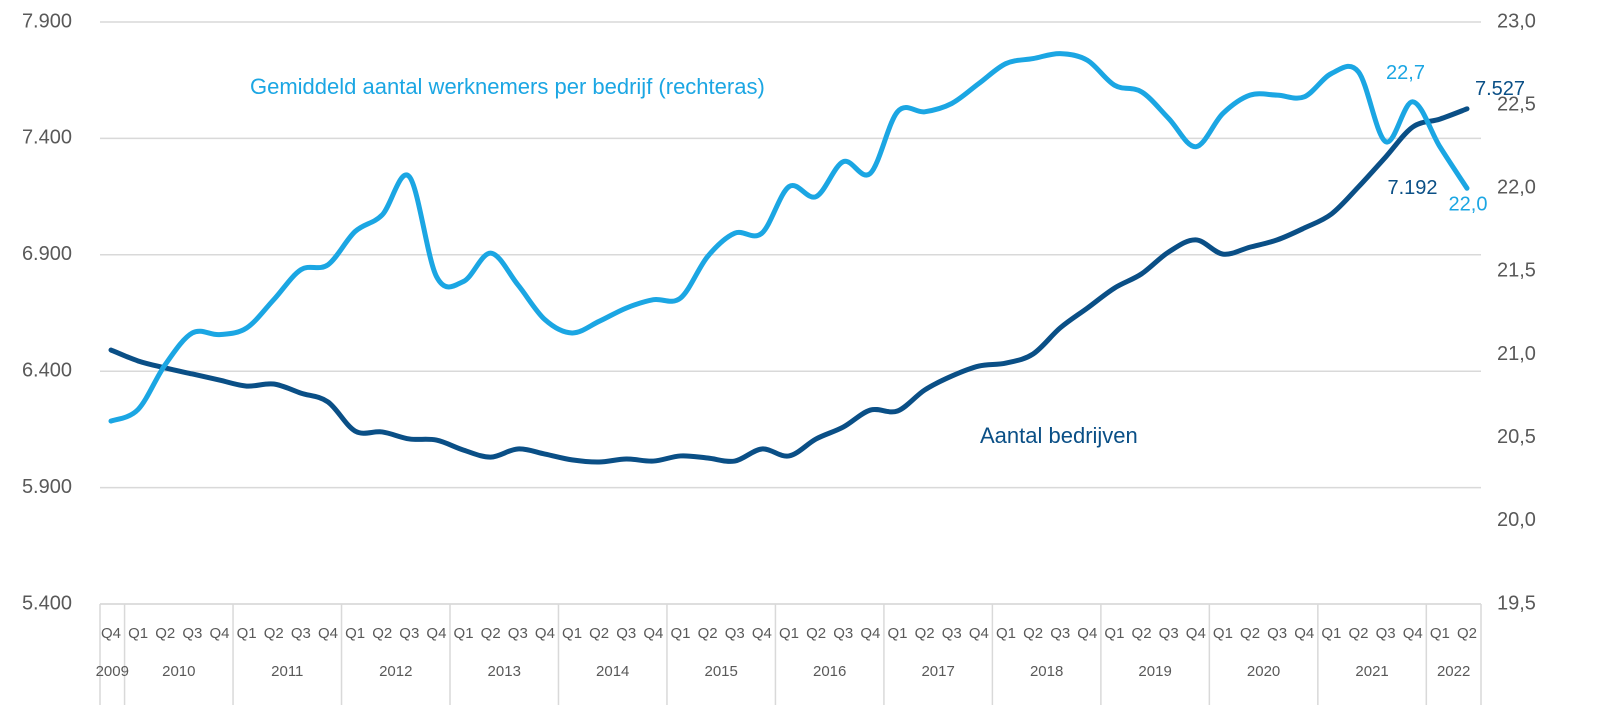 The width and height of the screenshot is (1621, 705). I want to click on year-label: 2021, so click(1371, 671).